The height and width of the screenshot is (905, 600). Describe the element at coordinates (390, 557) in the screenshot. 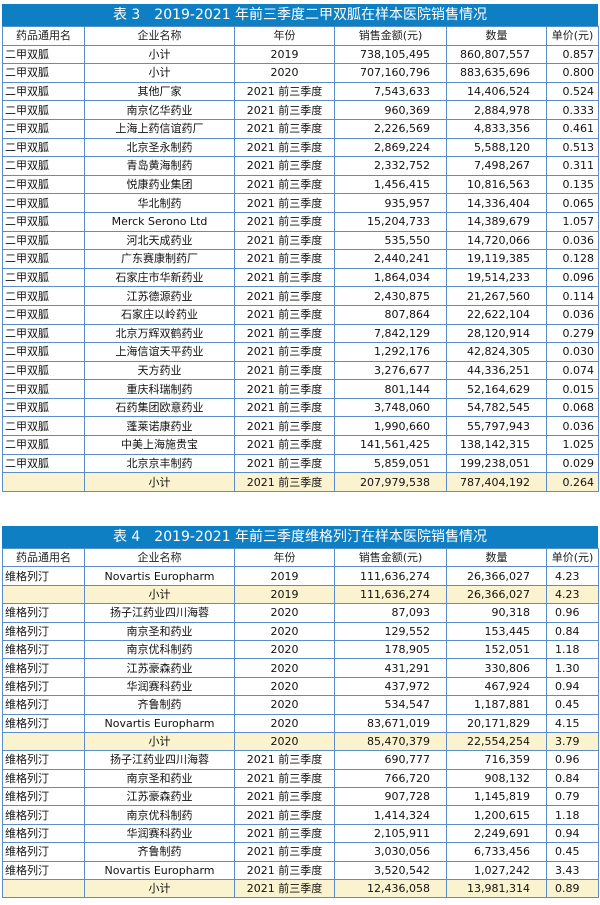

I see `col-header-sales: 销售金额(元)` at that location.